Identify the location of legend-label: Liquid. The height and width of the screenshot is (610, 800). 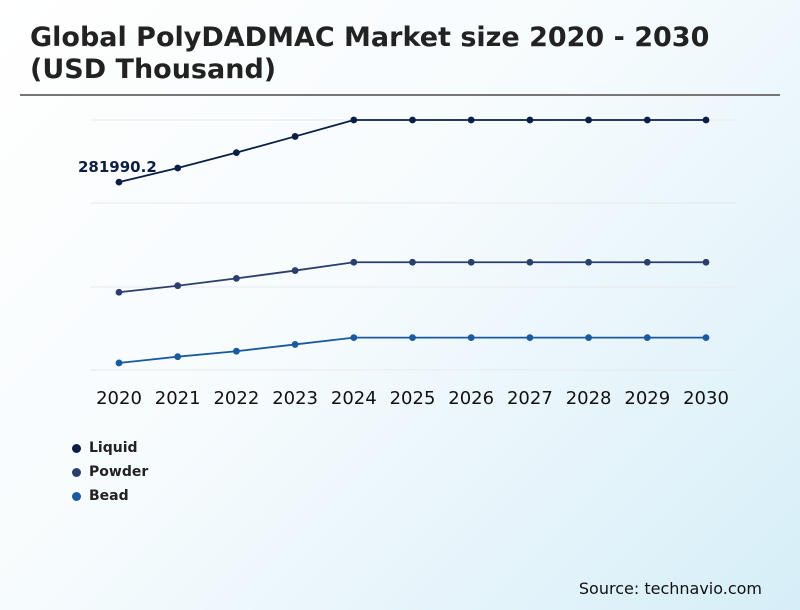
(113, 448).